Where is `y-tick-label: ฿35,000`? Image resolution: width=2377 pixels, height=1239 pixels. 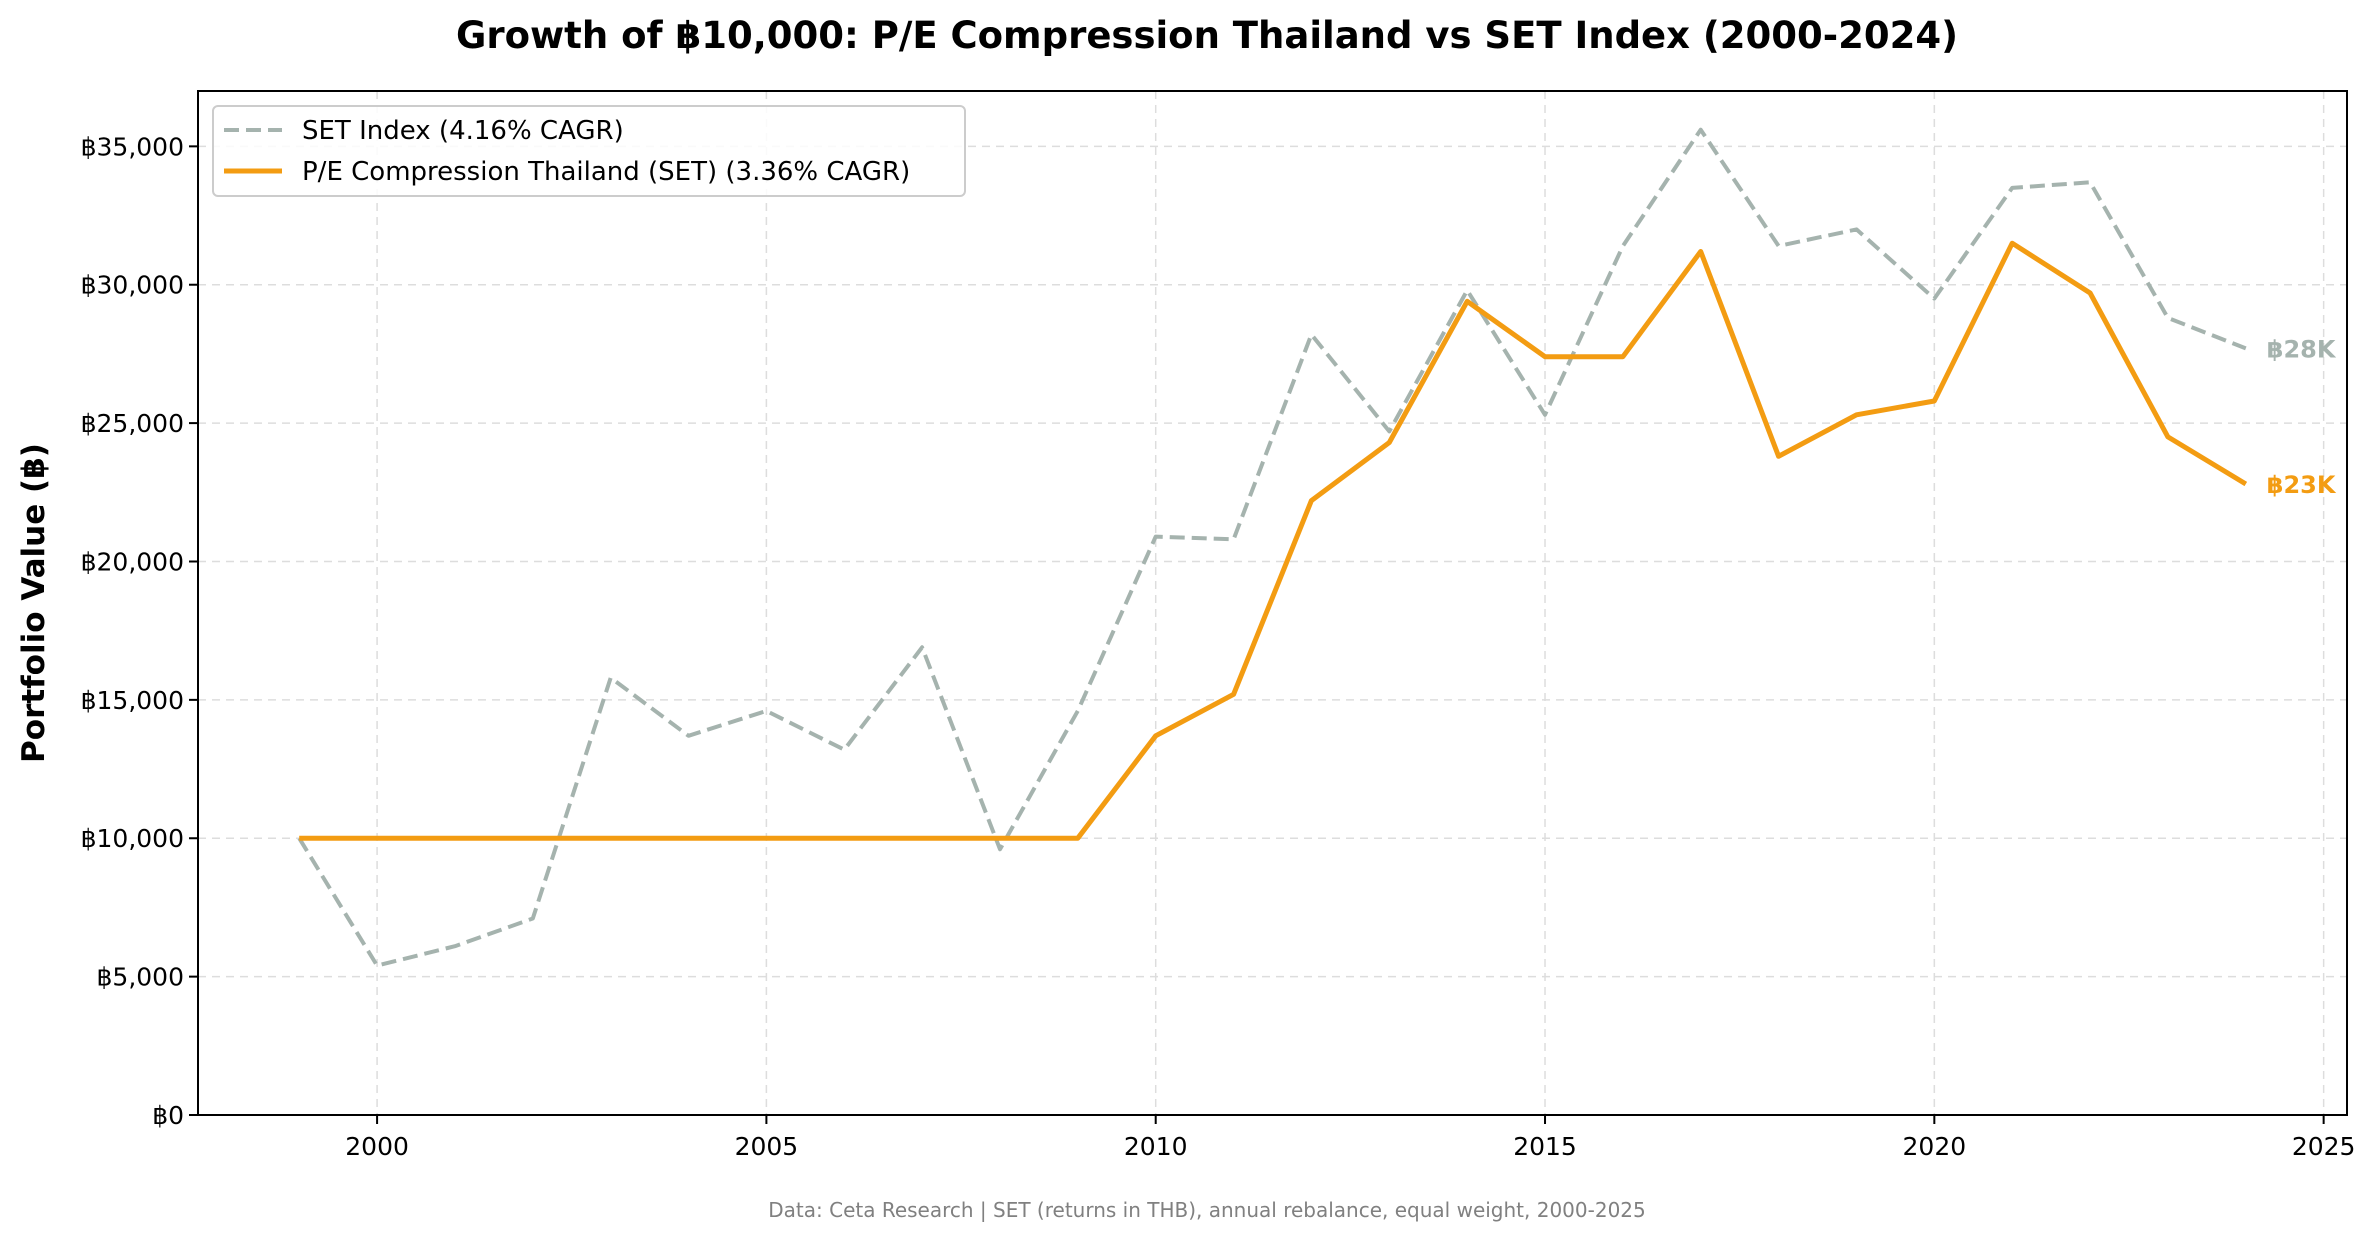
y-tick-label: ฿35,000 is located at coordinates (132, 146).